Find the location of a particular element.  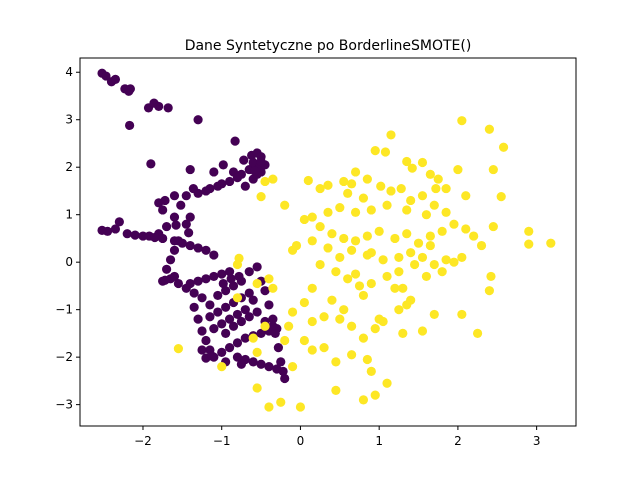

y-axis-ticks: −3 −2 −1 0 1 2 3 4 is located at coordinates (67, 238).